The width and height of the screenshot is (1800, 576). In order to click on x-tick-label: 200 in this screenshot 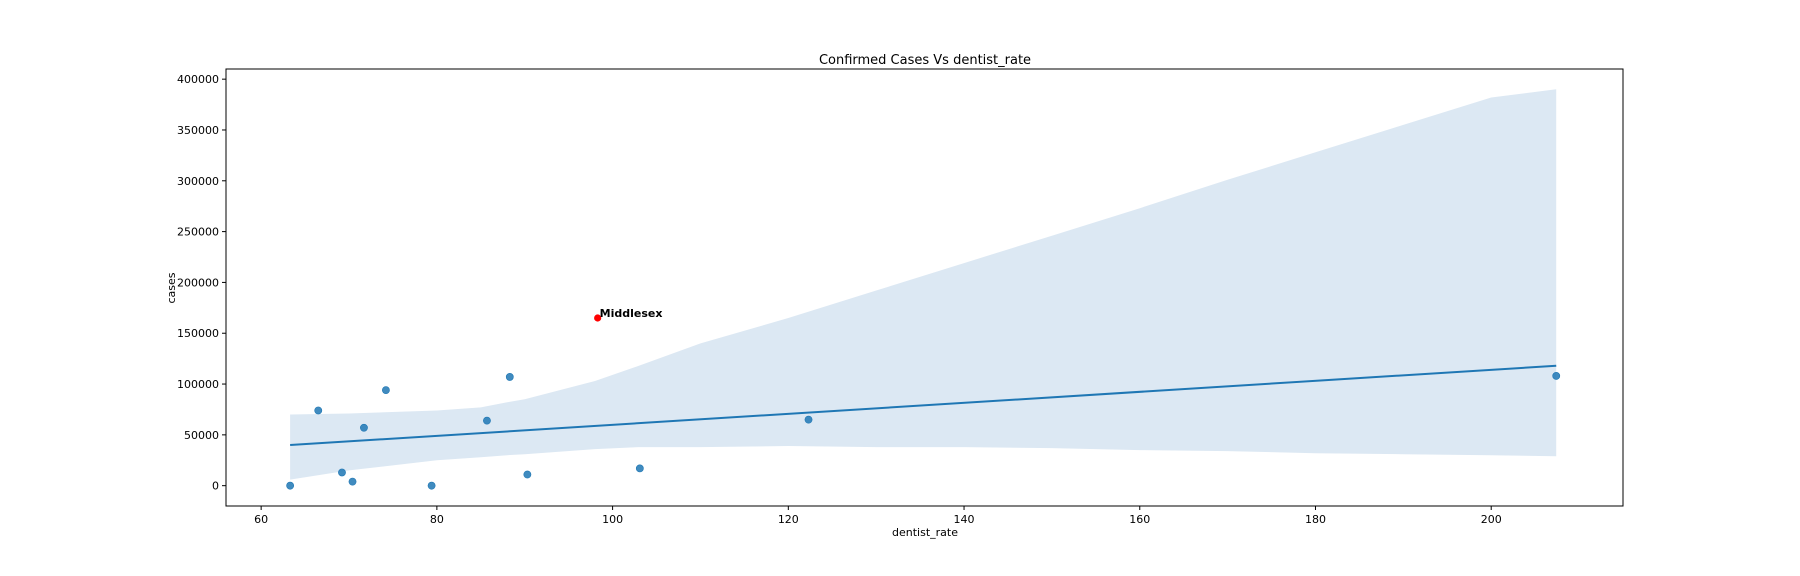, I will do `click(1491, 519)`.